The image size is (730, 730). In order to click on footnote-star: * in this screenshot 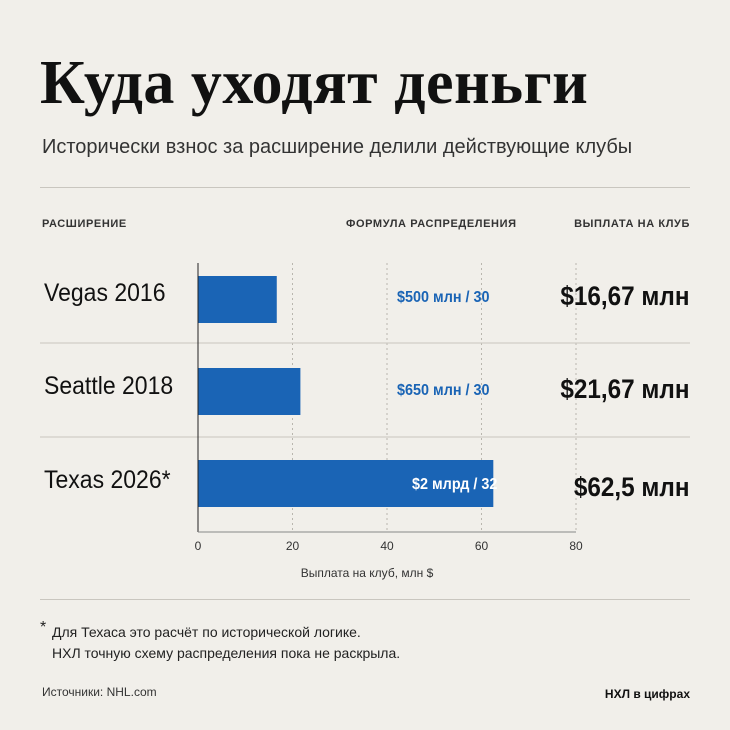, I will do `click(43, 627)`.